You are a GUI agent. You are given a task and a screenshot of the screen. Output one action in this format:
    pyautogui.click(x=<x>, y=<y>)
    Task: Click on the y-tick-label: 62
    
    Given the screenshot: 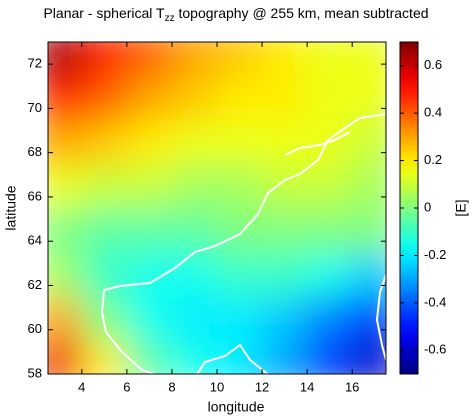 What is the action you would take?
    pyautogui.click(x=35, y=284)
    